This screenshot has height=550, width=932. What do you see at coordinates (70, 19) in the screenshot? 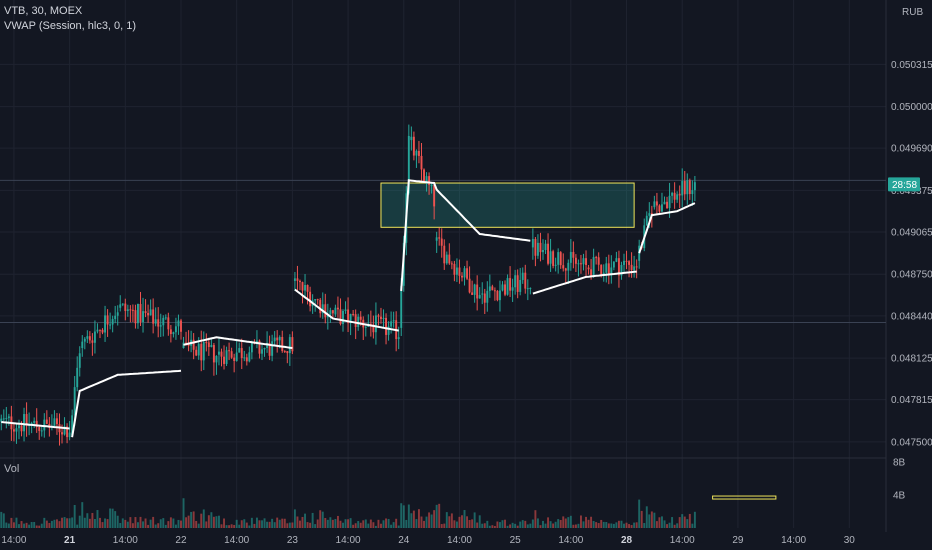
I see `chart-legend: VTB, 30, MOEX VWAP (Session, hlc3, 0, 1)` at bounding box center [70, 19].